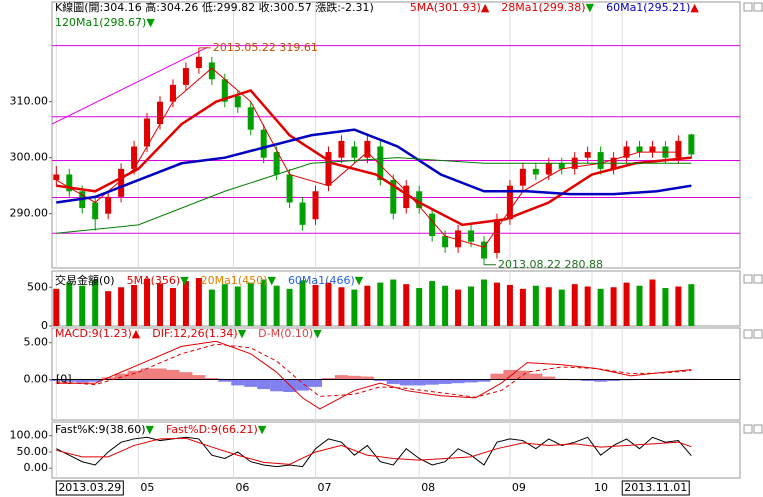 This screenshot has width=763, height=497. Describe the element at coordinates (29, 157) in the screenshot. I see `y-tick-label: 300.00` at that location.